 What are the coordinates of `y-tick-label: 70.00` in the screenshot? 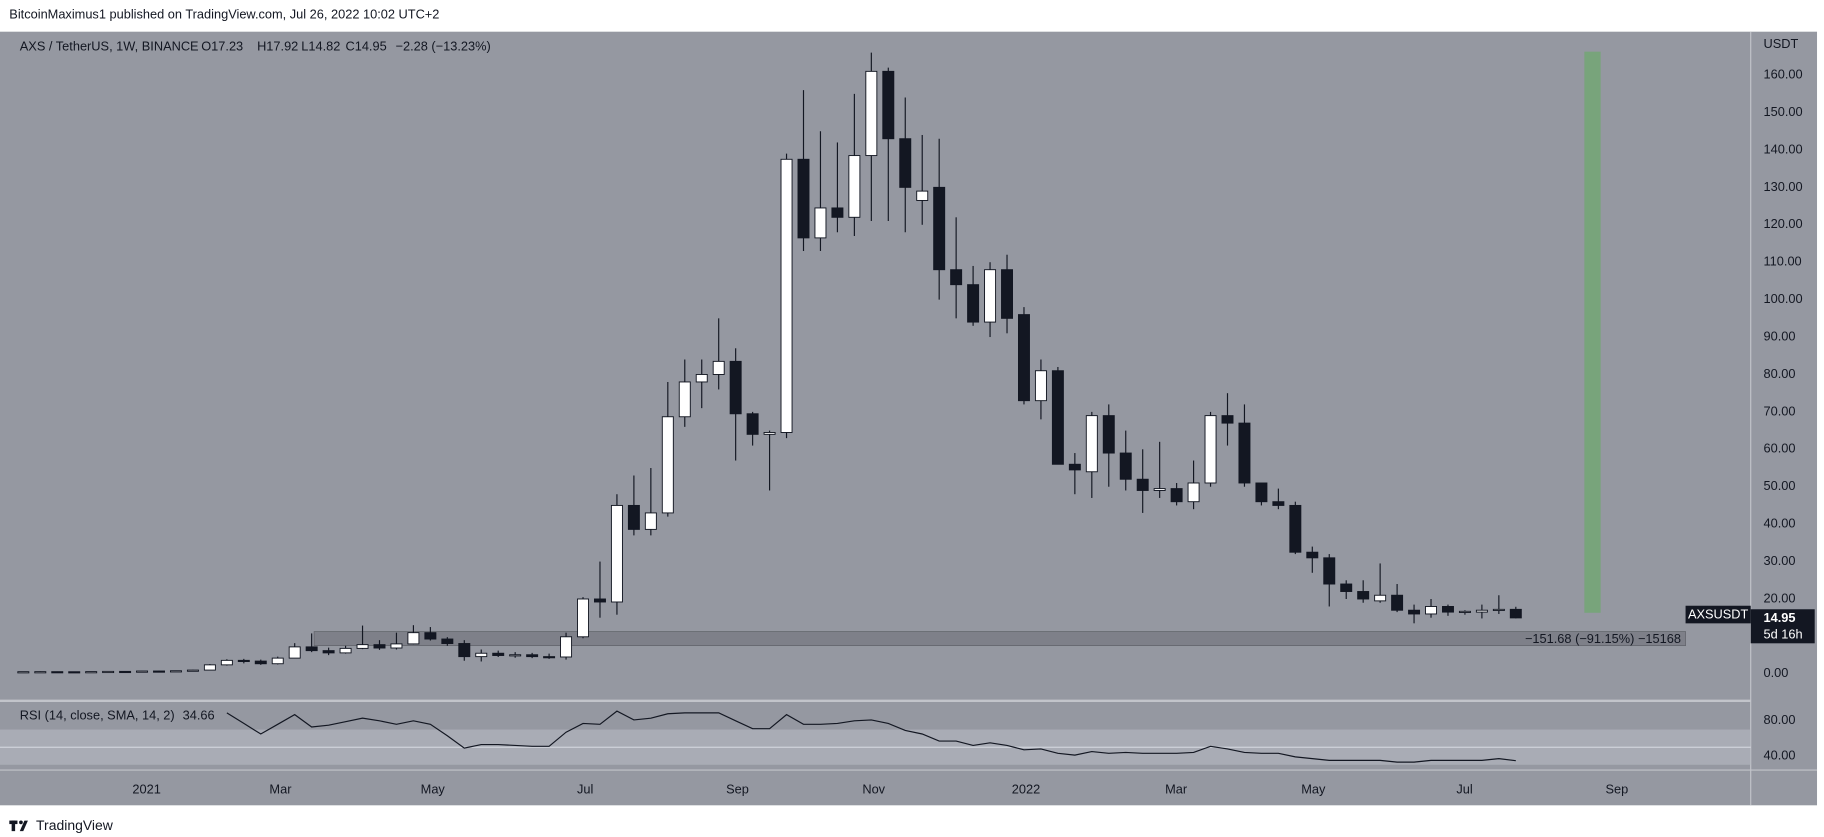 It's located at (1780, 410).